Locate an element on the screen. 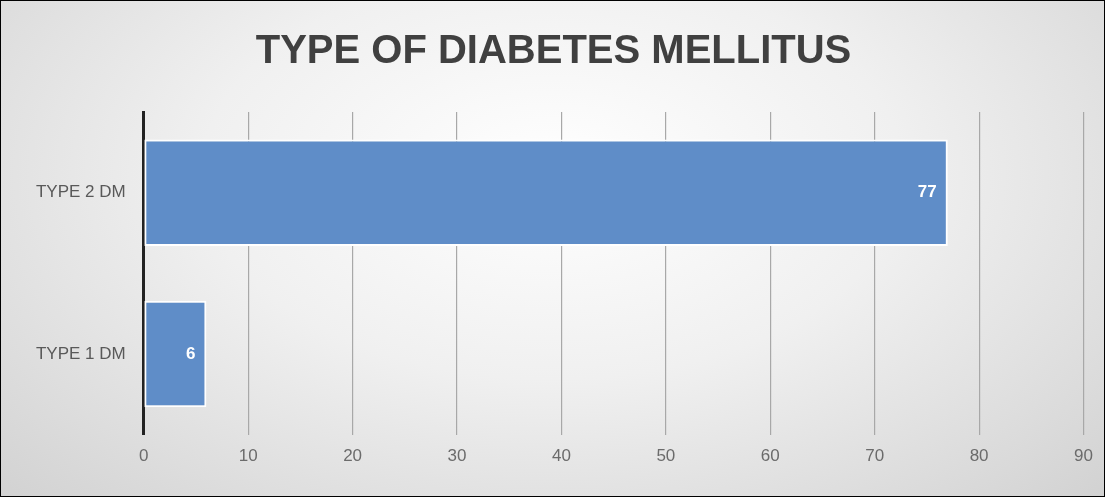  x-tick-label: 30 is located at coordinates (457, 456).